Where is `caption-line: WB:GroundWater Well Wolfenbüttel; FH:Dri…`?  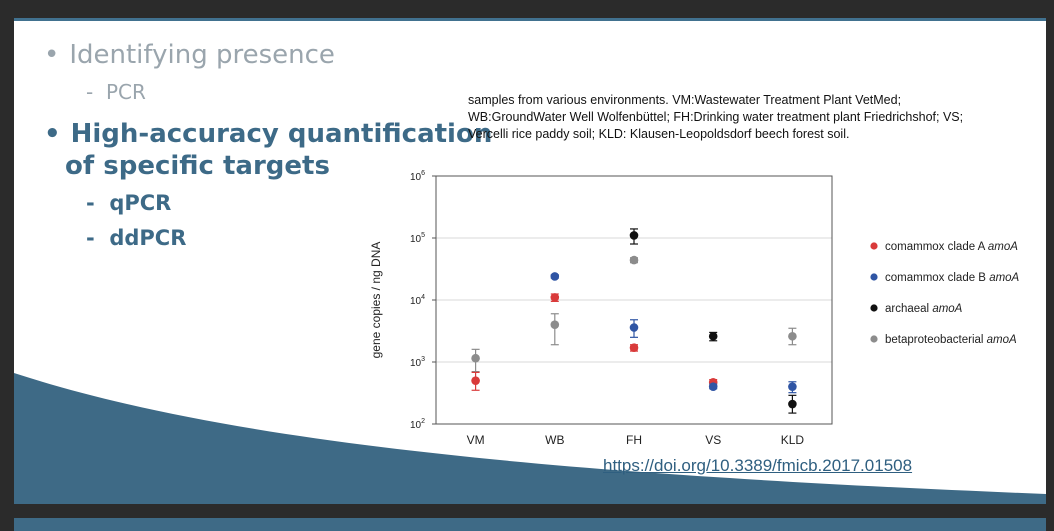
caption-line: WB:GroundWater Well Wolfenbüttel; FH:Dri… is located at coordinates (716, 117).